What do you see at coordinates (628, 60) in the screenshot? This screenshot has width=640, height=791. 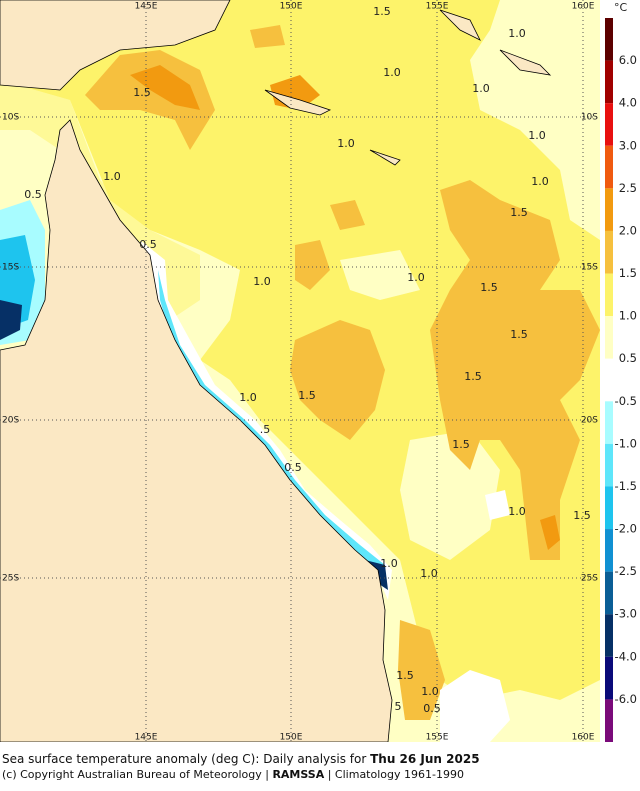 I see `colorbar-label: 6.0` at bounding box center [628, 60].